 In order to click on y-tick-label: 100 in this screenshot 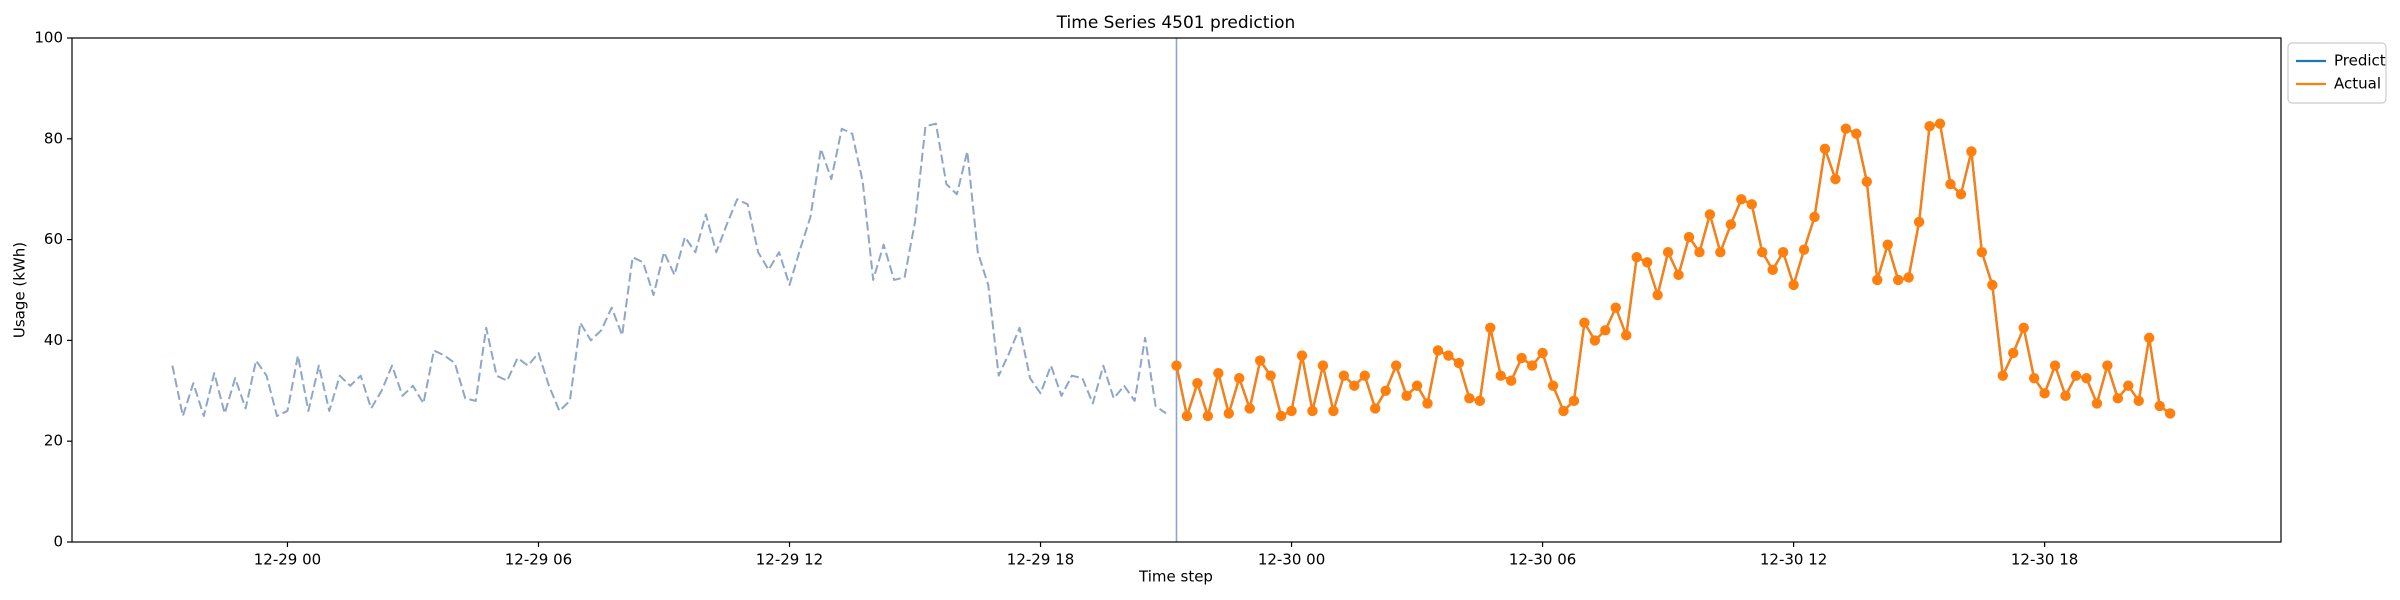, I will do `click(48, 38)`.